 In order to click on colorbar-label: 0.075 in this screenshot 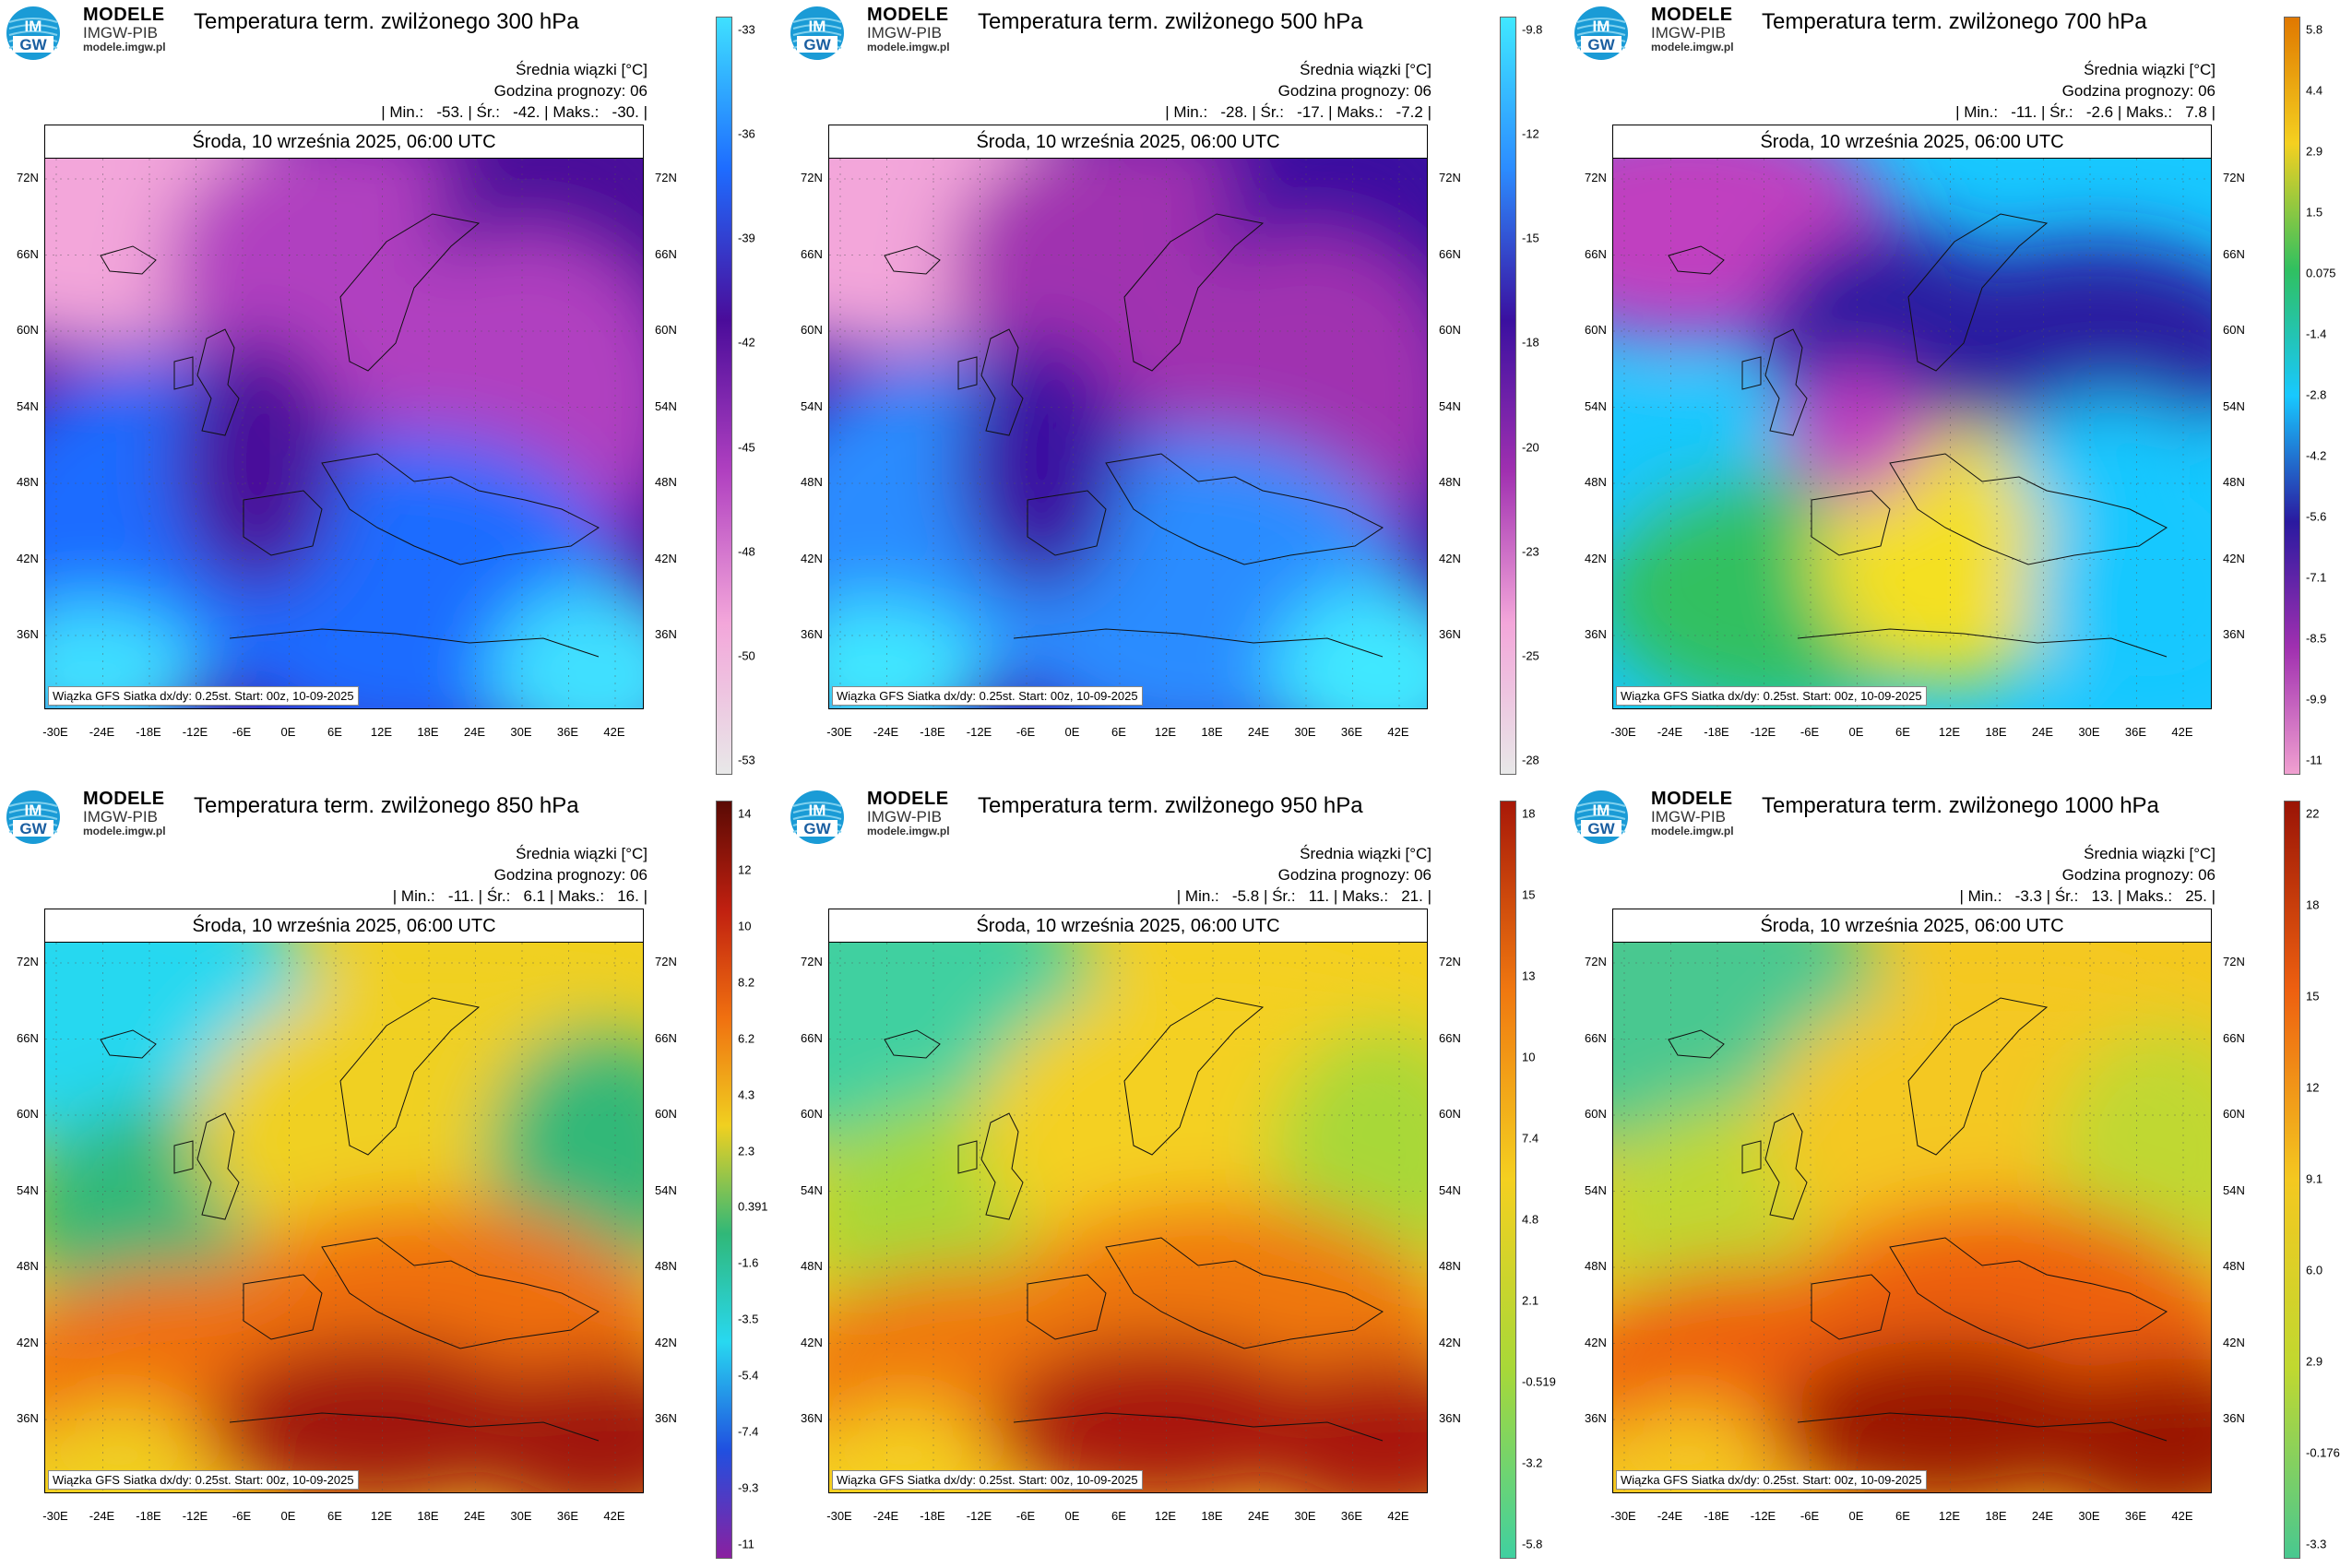, I will do `click(2321, 273)`.